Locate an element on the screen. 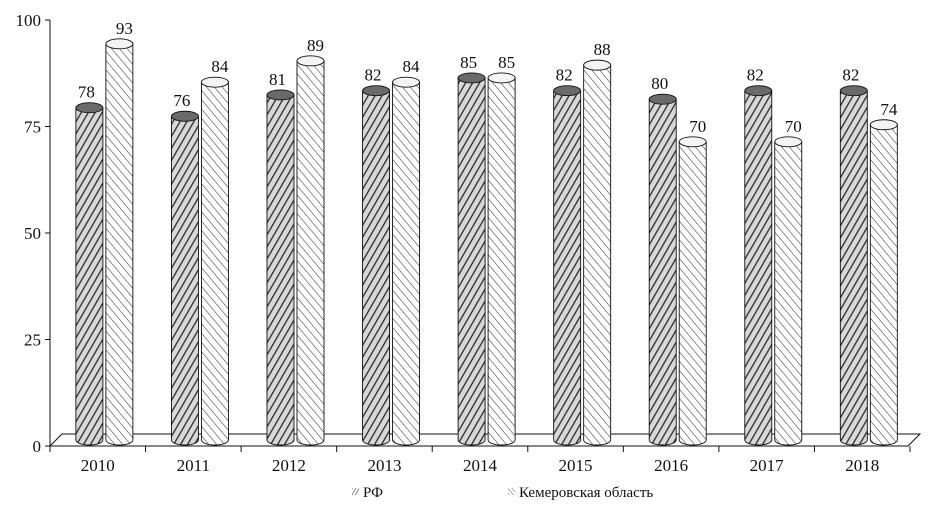  legend-item: Кемеровская область is located at coordinates (580, 493).